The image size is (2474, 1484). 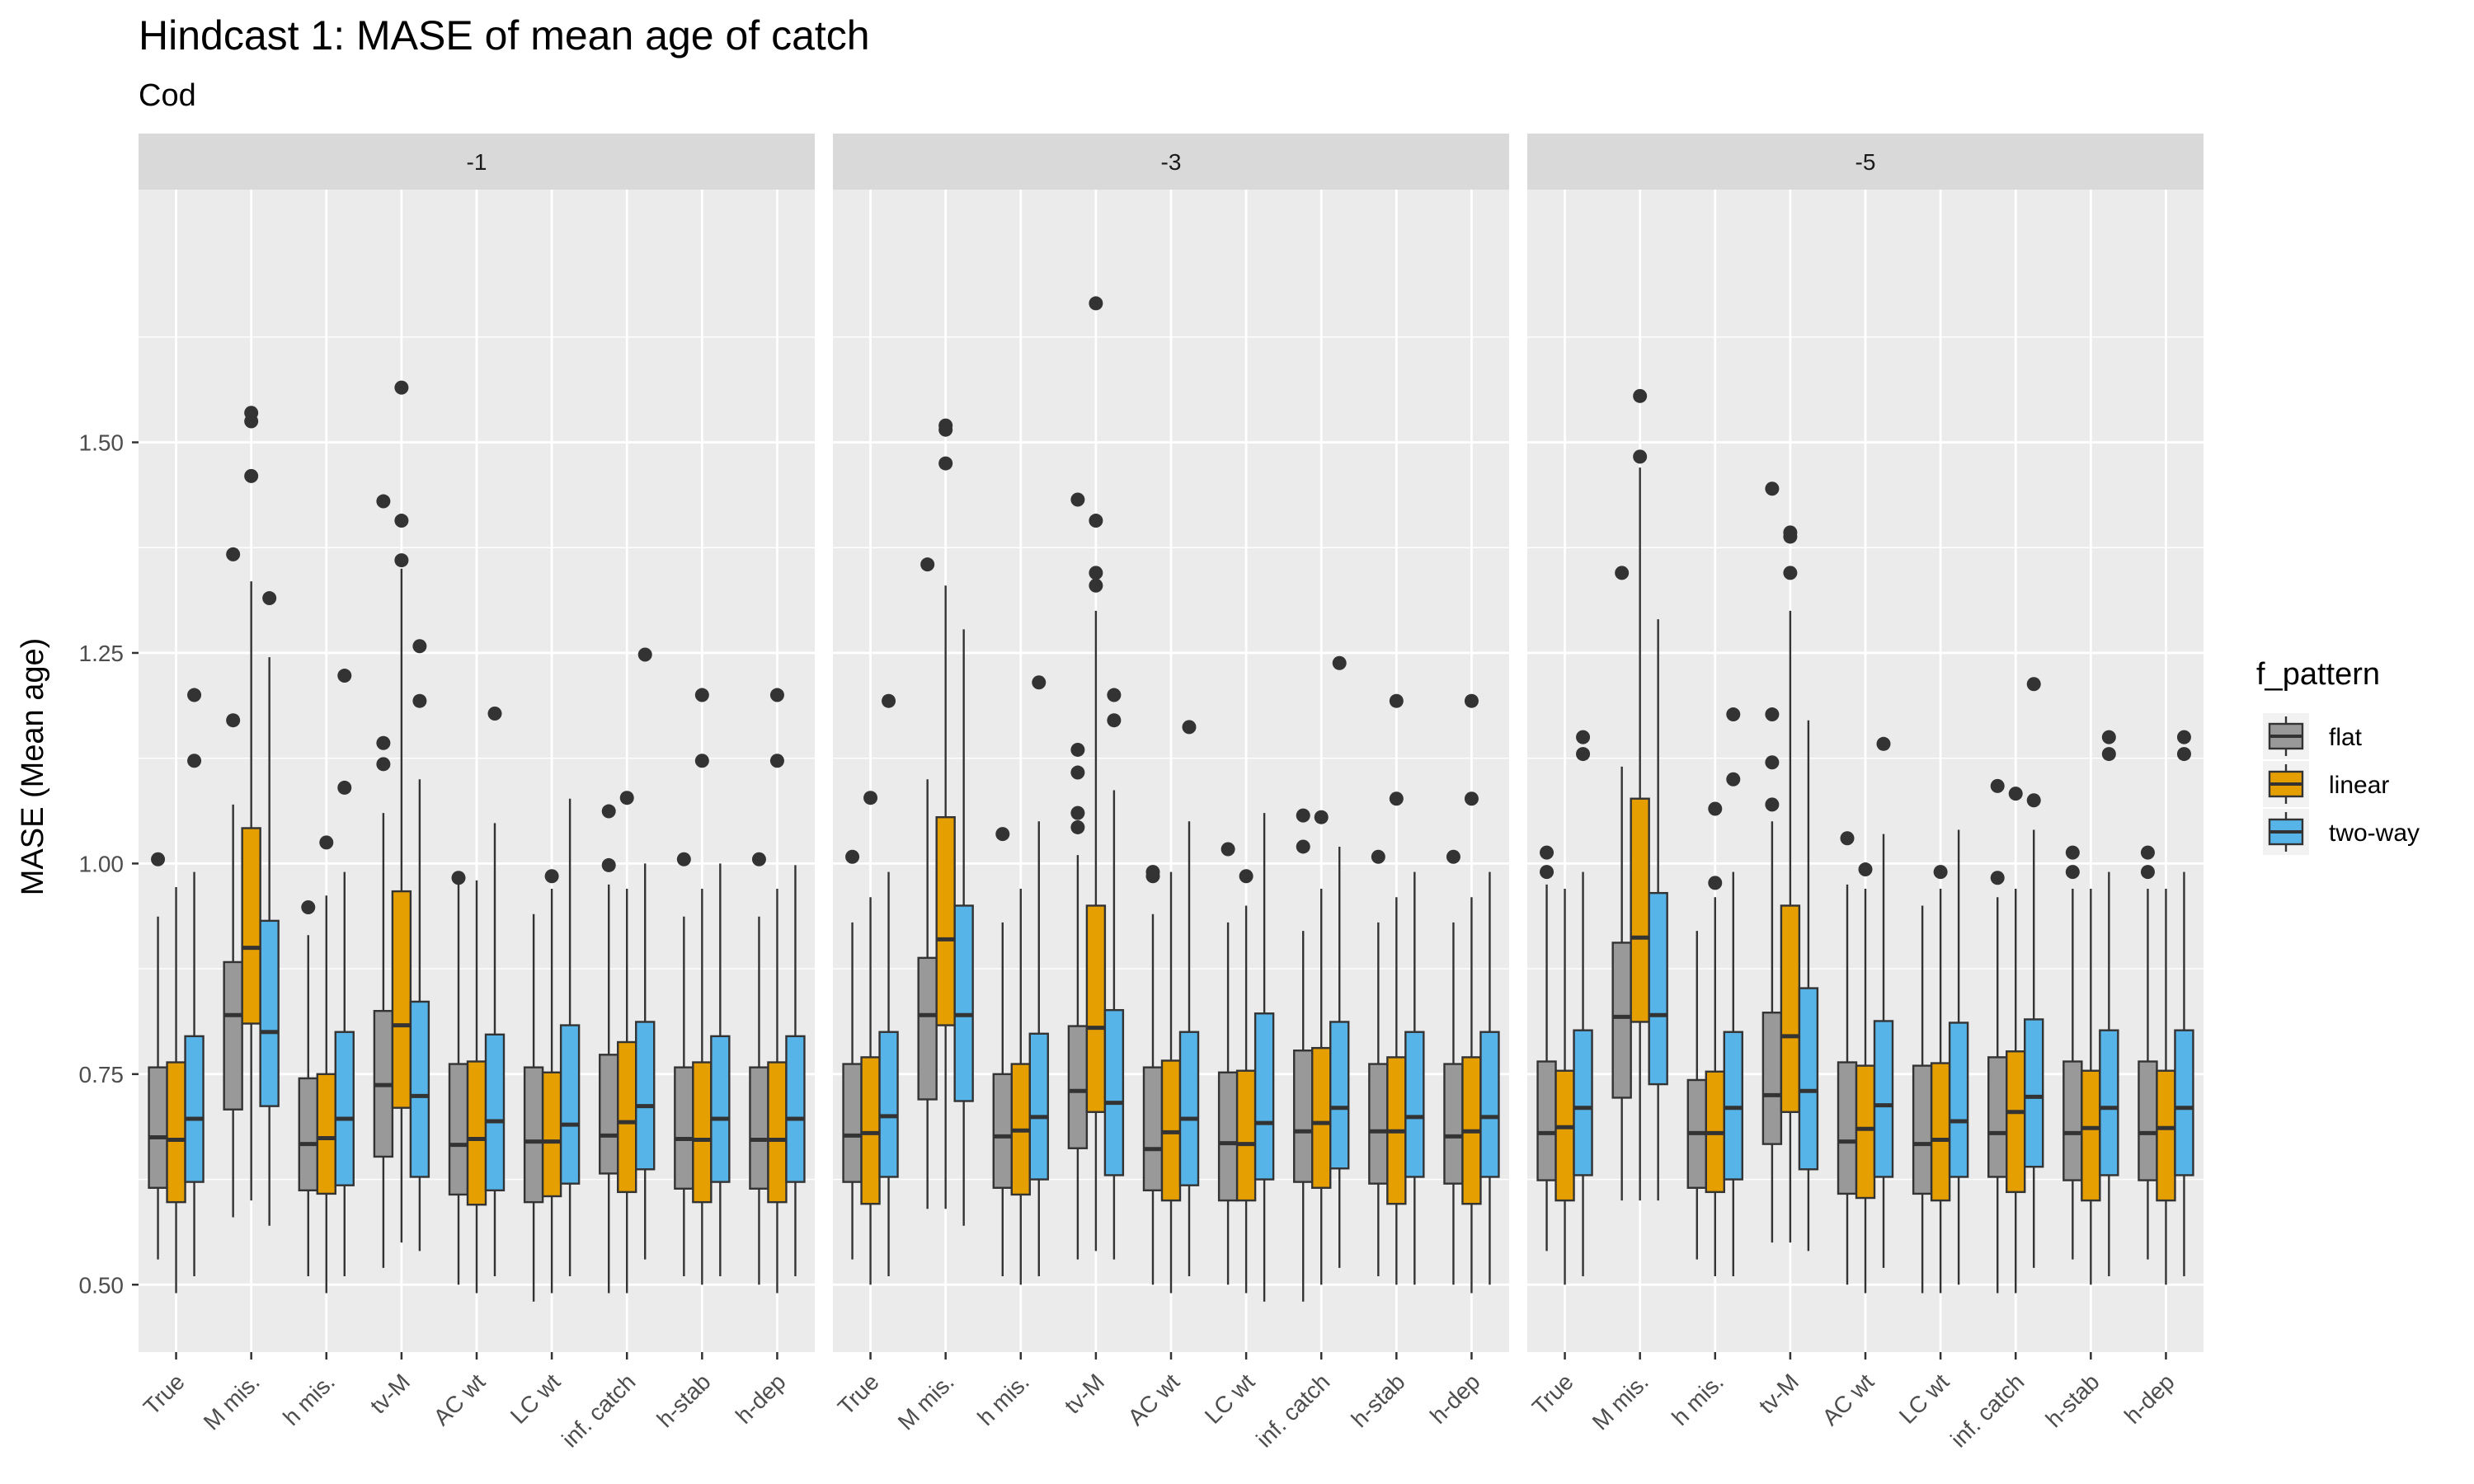 I want to click on facet-strip-label: -3, so click(x=1171, y=162).